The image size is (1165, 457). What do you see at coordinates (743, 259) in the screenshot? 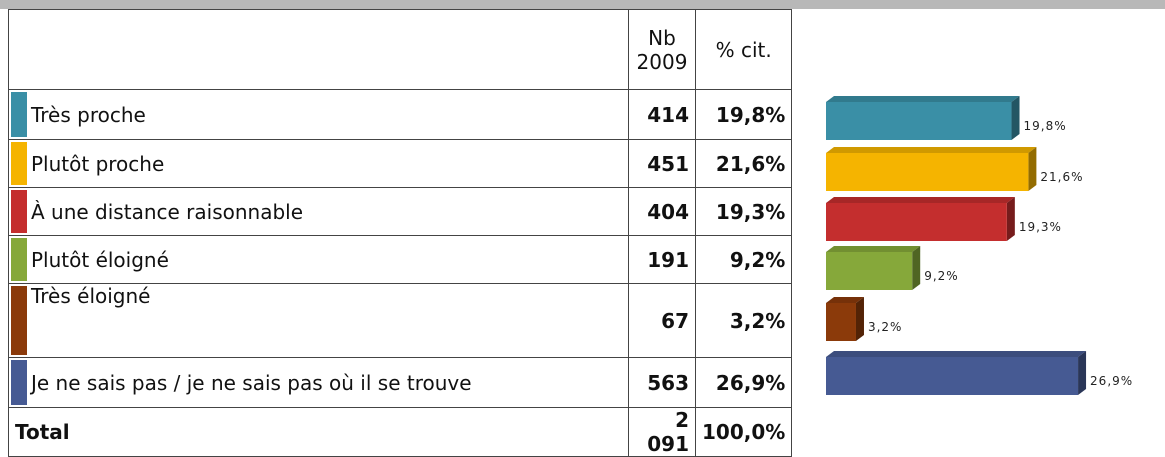
I see `row-percent: 9,2%` at bounding box center [743, 259].